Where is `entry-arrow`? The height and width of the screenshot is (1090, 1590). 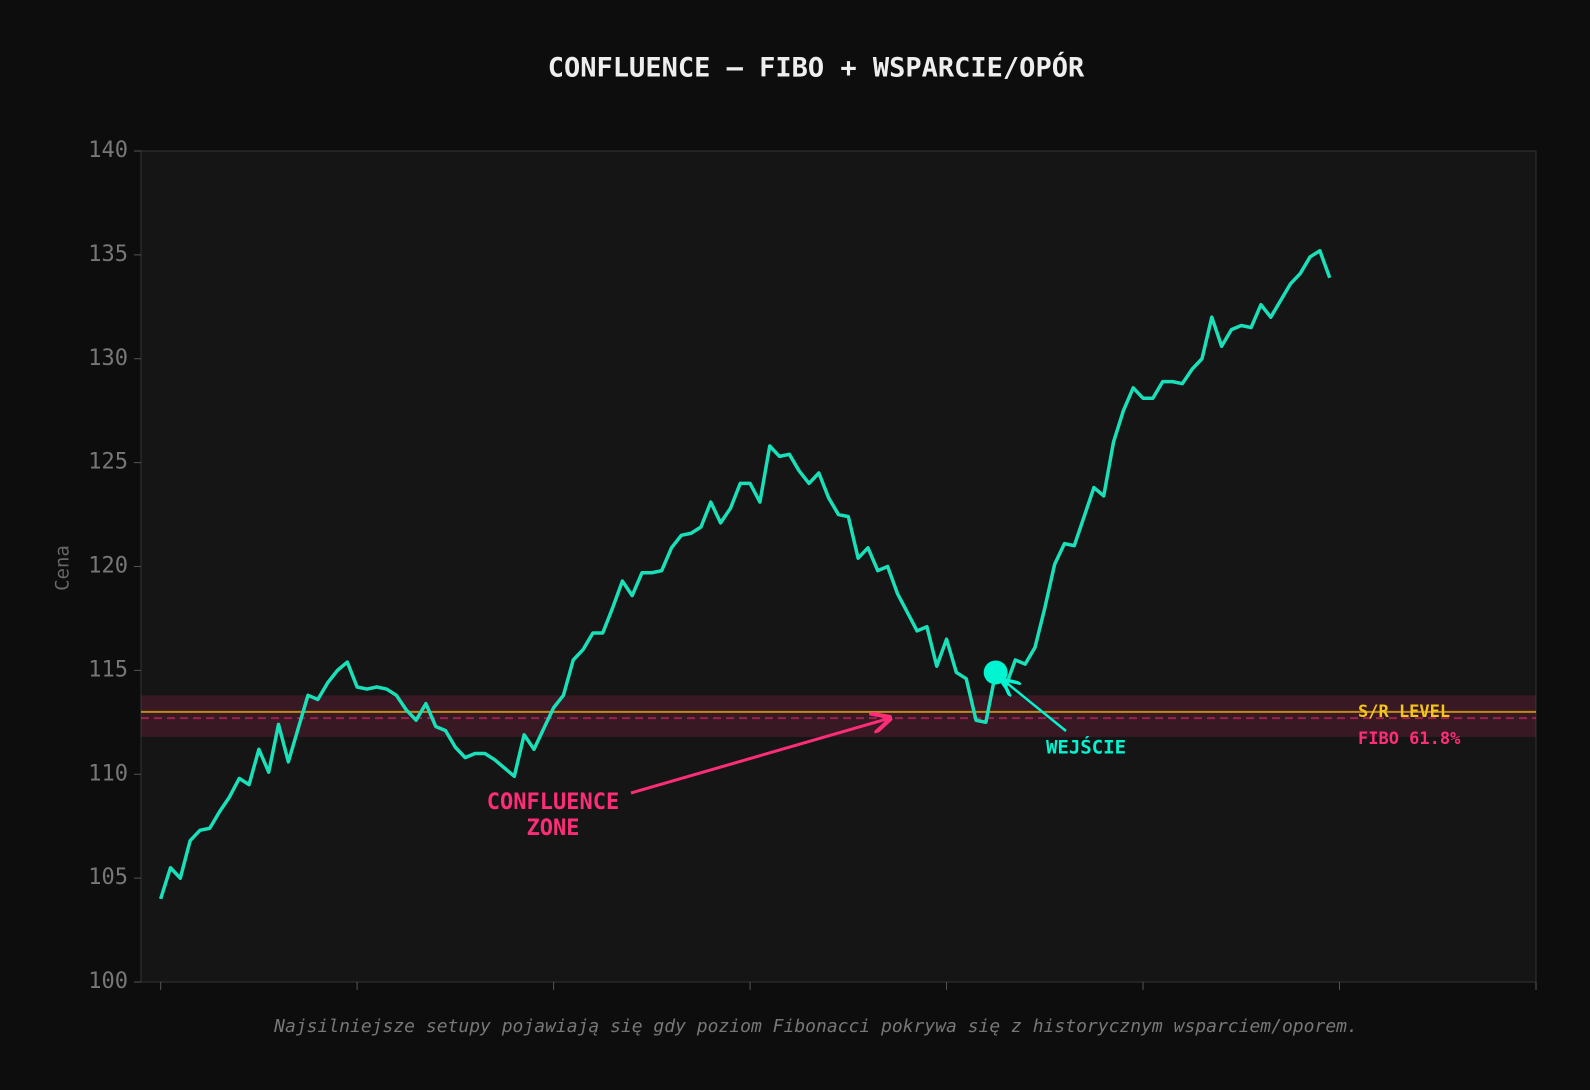 entry-arrow is located at coordinates (1035, 706).